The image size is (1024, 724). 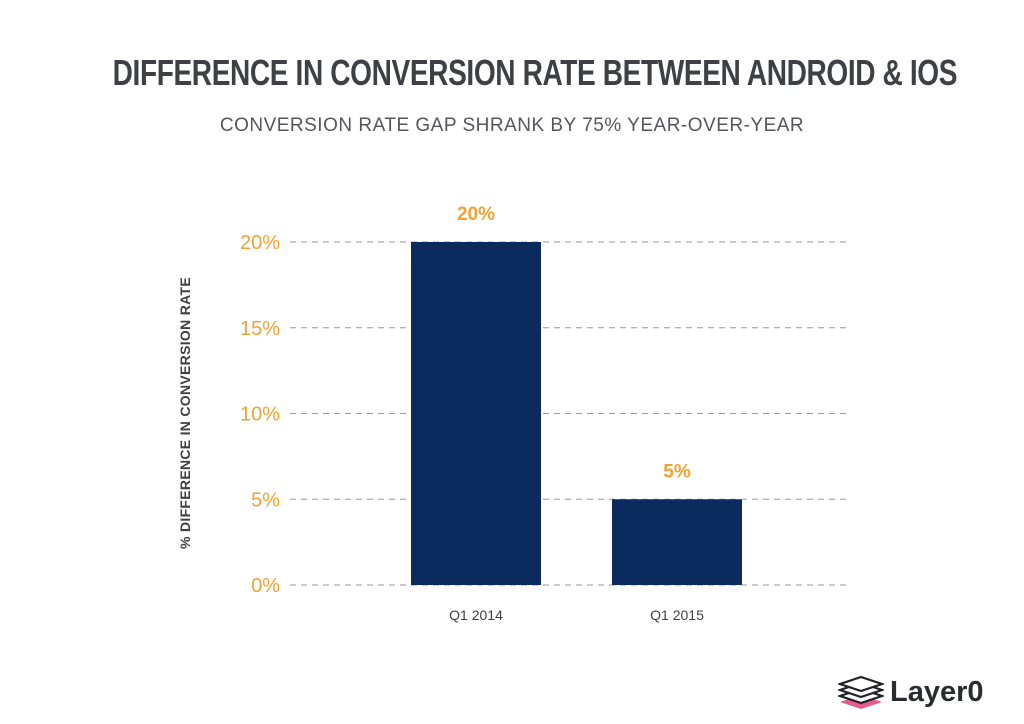 I want to click on y-tick-label: 10%, so click(x=260, y=415).